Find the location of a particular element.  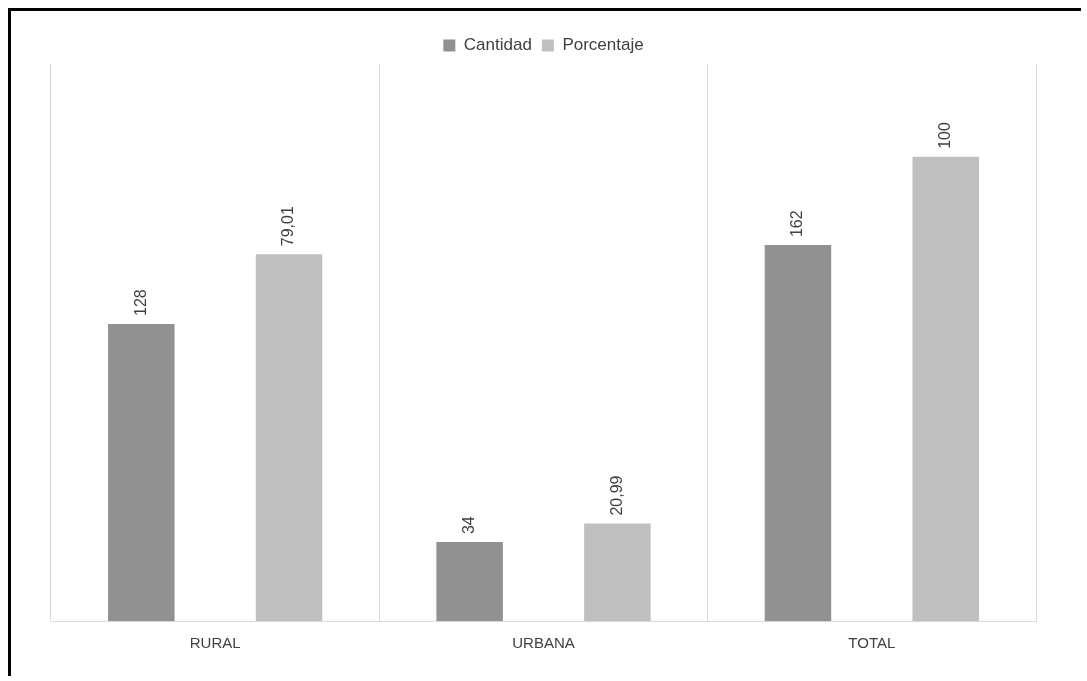

x-tick-label: RURAL is located at coordinates (215, 643).